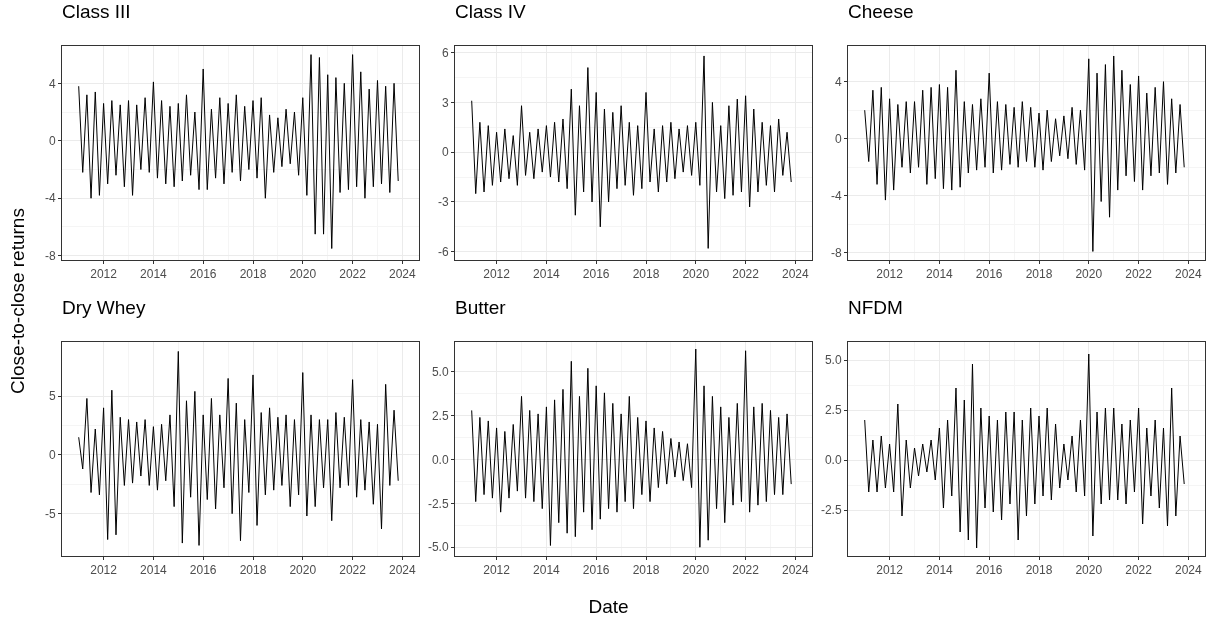  What do you see at coordinates (443, 251) in the screenshot?
I see `y-tick-label: -6` at bounding box center [443, 251].